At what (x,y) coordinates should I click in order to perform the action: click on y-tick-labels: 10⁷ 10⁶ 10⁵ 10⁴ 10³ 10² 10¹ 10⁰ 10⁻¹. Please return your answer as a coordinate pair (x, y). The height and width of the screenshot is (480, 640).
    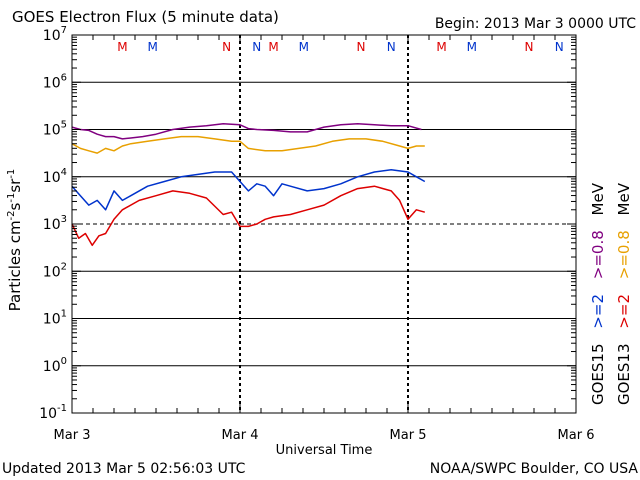
    Looking at the image, I should click on (53, 223).